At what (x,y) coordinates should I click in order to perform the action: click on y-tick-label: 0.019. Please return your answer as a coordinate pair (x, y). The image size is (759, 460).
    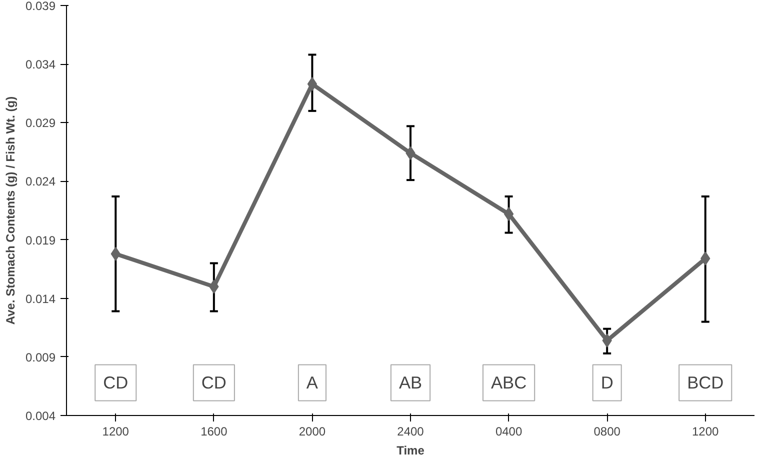
    Looking at the image, I should click on (40, 240).